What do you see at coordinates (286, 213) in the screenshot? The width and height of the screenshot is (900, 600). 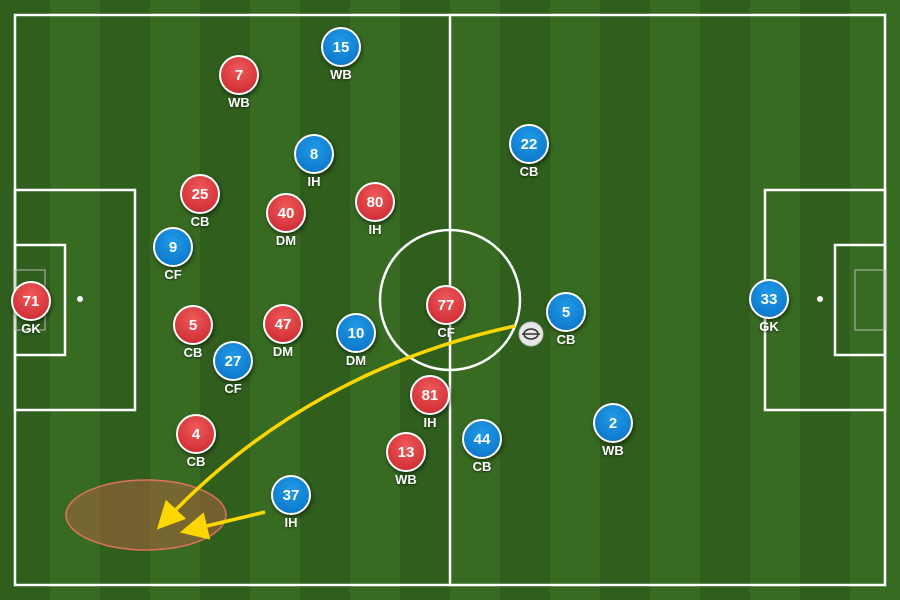 I see `player-number: 40` at bounding box center [286, 213].